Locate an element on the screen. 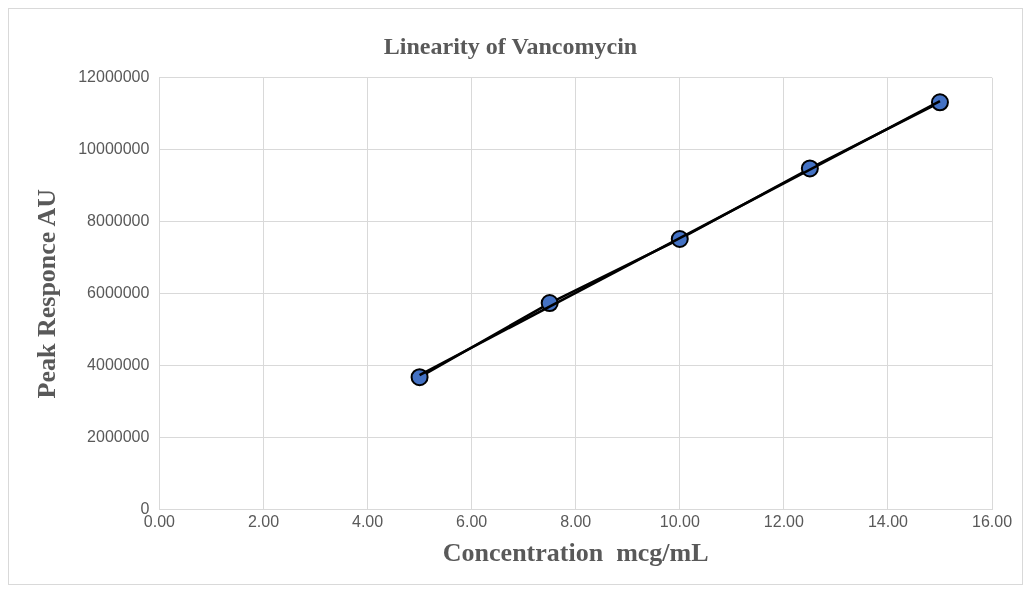 The image size is (1031, 593). x-tick-label: 10.00 is located at coordinates (679, 521).